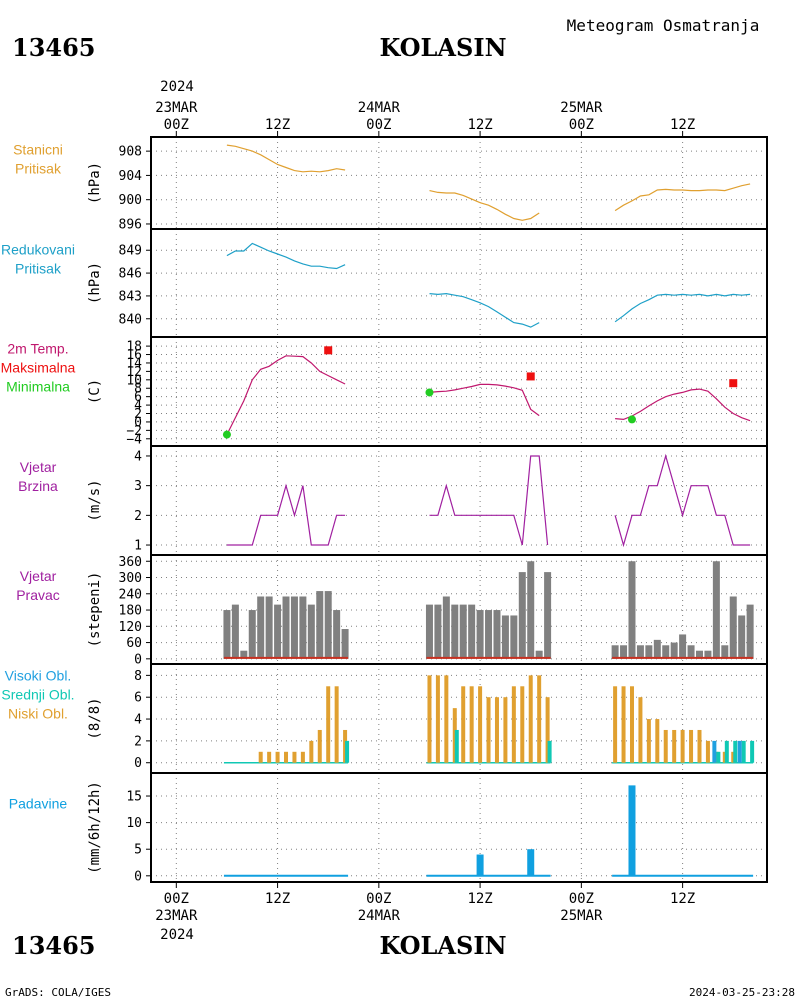  Describe the element at coordinates (134, 797) in the screenshot. I see `ytick-label: 15` at that location.